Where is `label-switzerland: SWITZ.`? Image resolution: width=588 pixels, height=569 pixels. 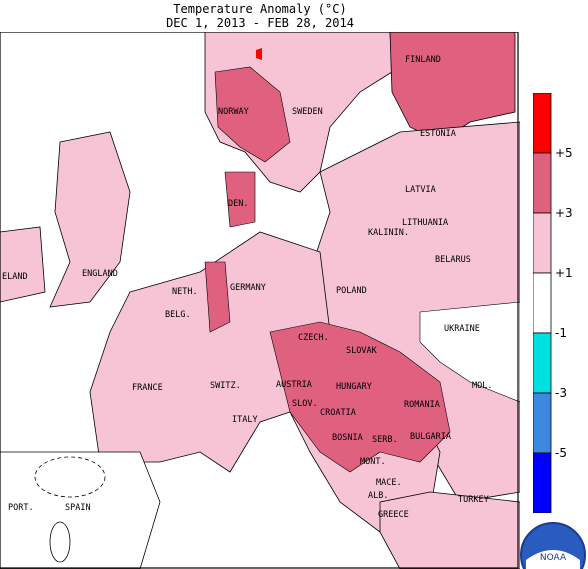 label-switzerland: SWITZ. is located at coordinates (225, 386).